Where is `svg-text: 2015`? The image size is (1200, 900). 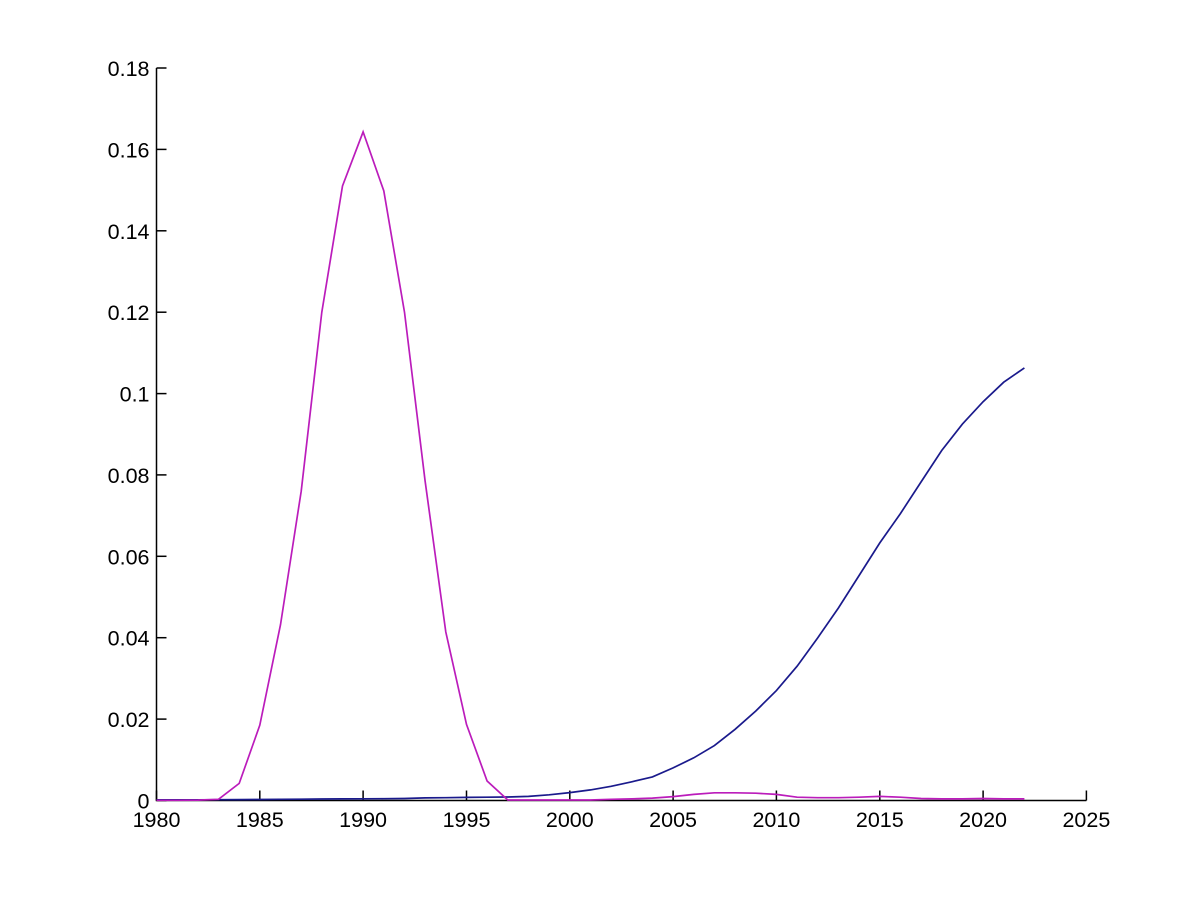 svg-text: 2015 is located at coordinates (880, 820).